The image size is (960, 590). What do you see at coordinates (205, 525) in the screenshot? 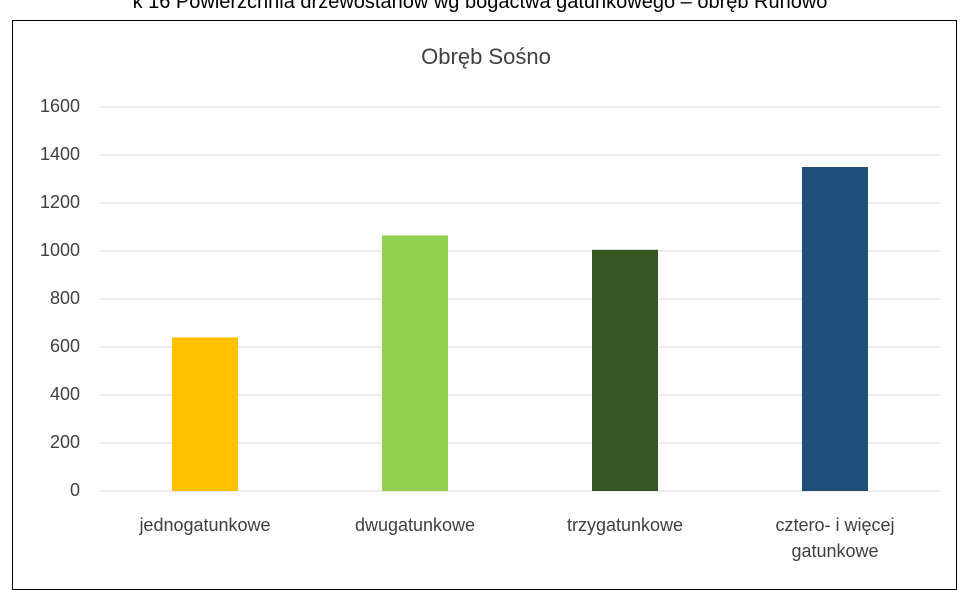
I see `x-tick-label: jednogatunkowe` at bounding box center [205, 525].